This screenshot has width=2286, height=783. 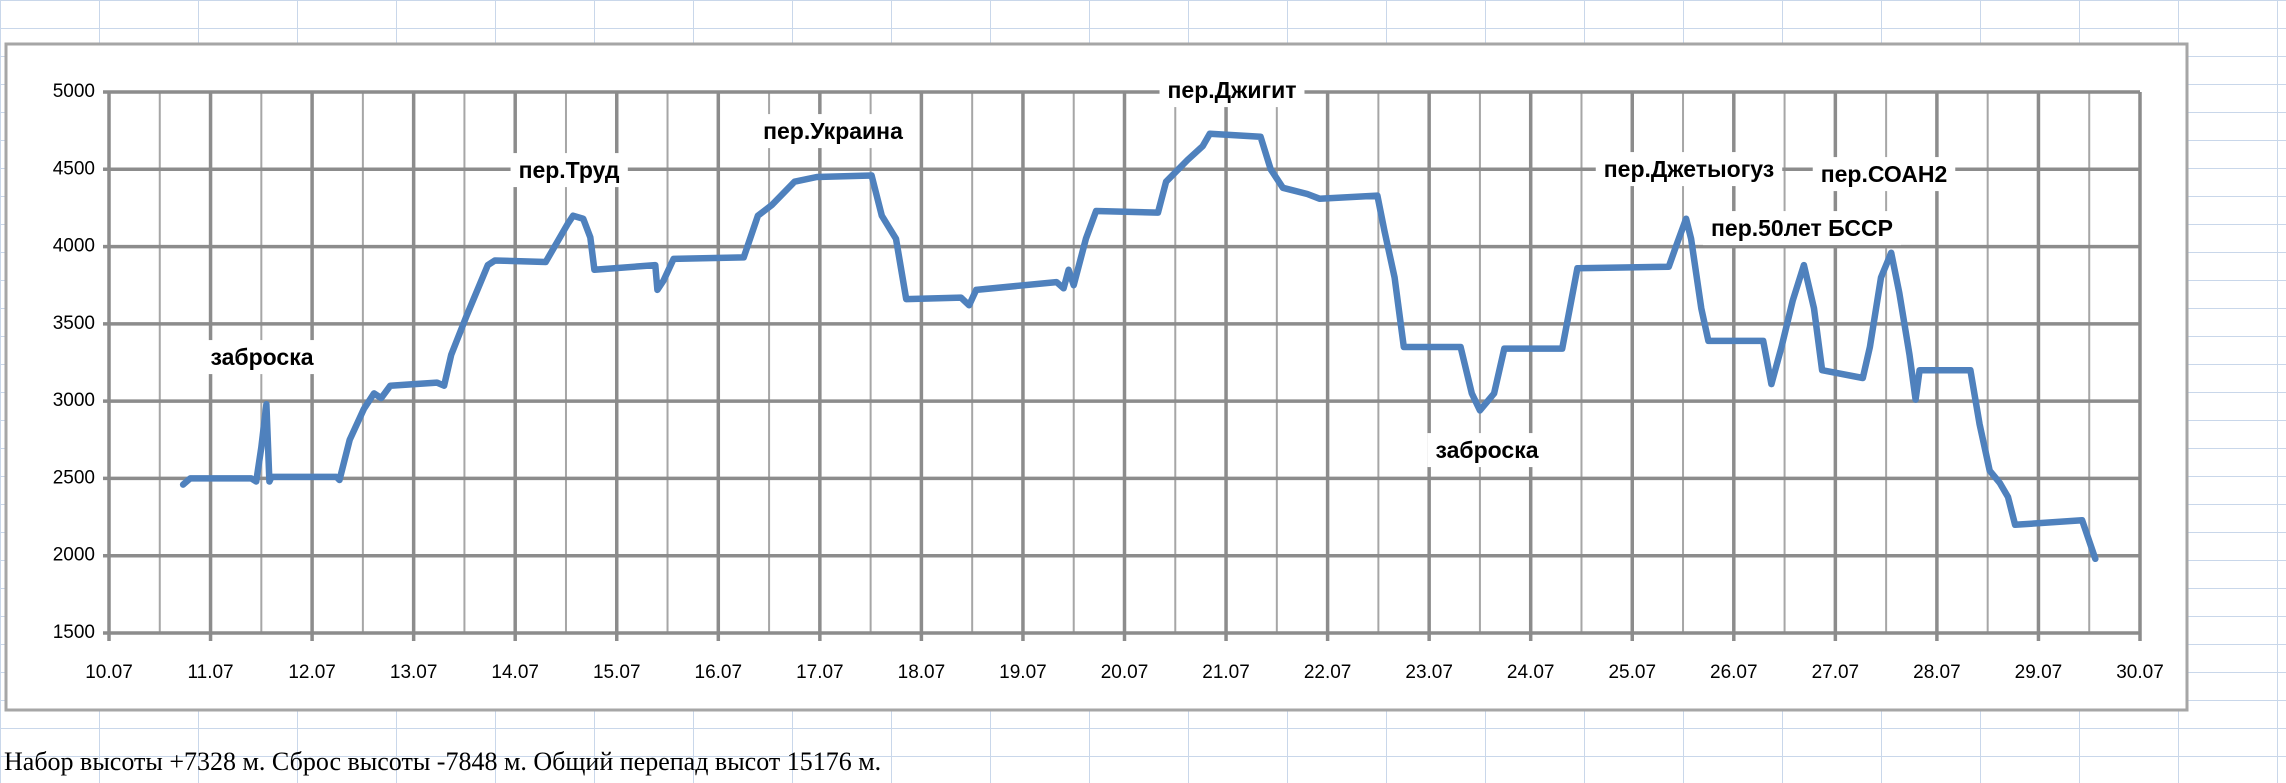 What do you see at coordinates (1531, 672) in the screenshot?
I see `x-tick-label: 24.07` at bounding box center [1531, 672].